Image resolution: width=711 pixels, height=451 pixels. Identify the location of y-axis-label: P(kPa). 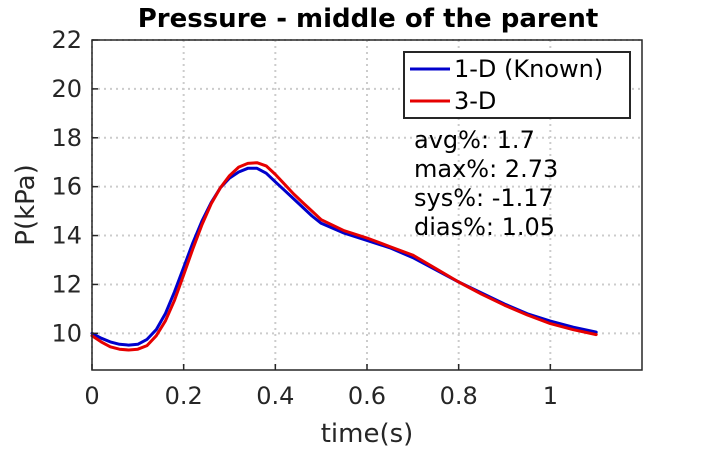
(26, 204).